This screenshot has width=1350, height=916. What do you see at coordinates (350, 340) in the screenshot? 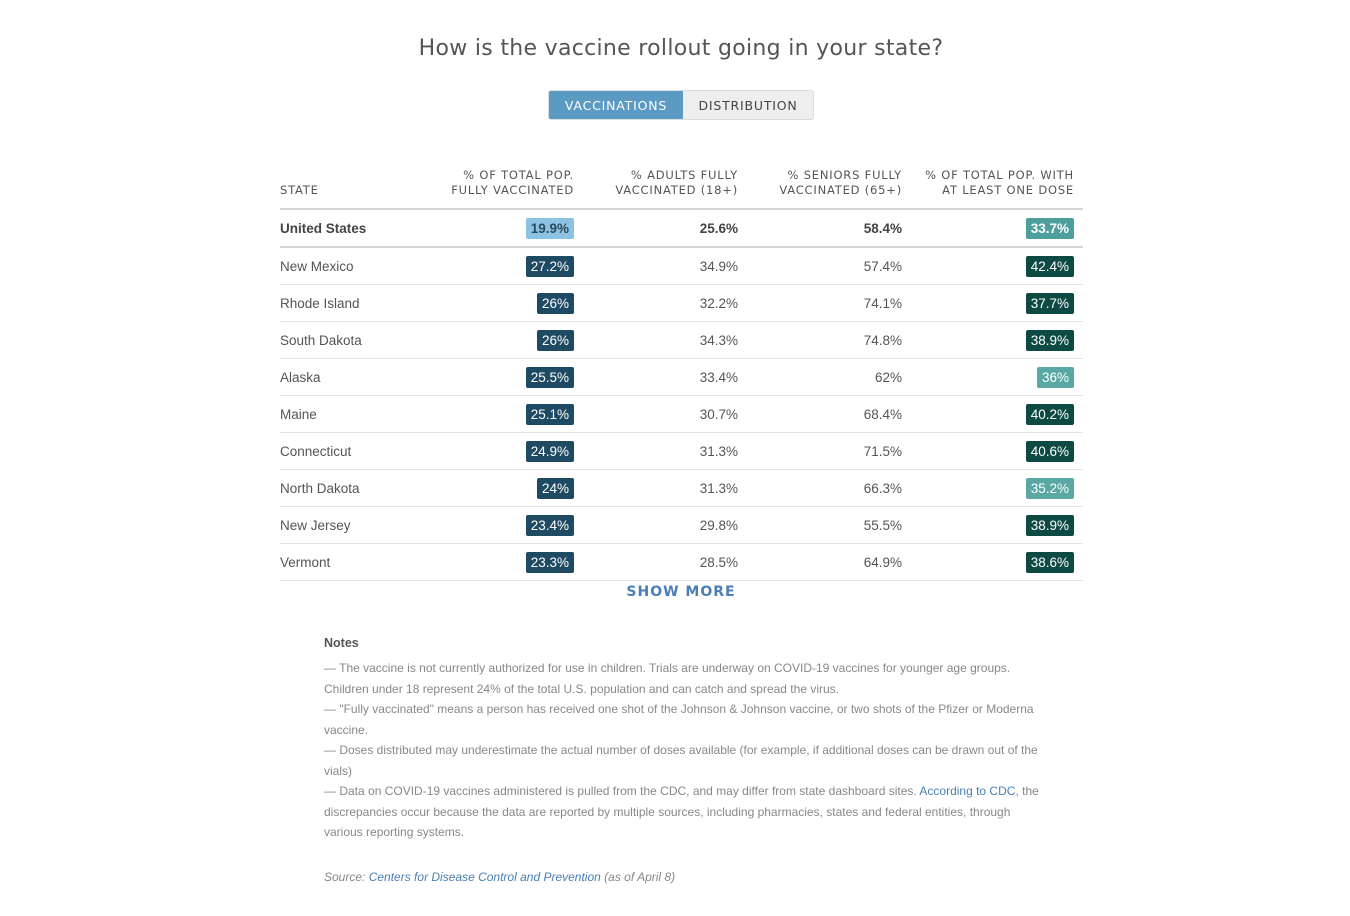
I see `state-cell: South Dakota` at bounding box center [350, 340].